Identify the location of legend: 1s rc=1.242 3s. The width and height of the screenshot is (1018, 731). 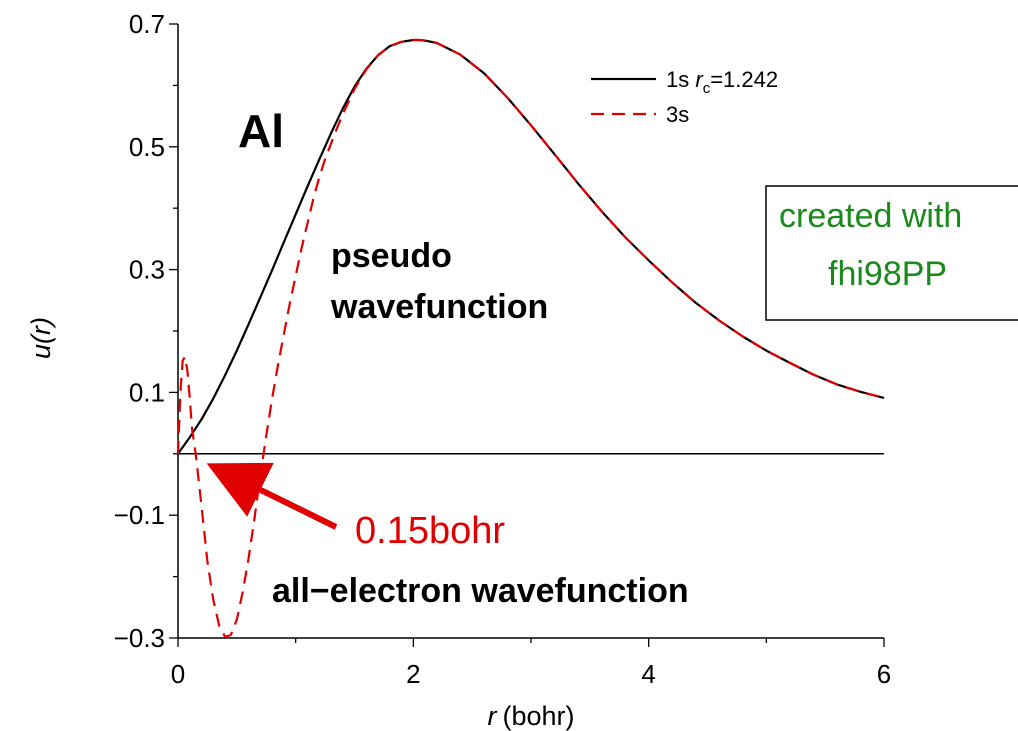
(684, 97).